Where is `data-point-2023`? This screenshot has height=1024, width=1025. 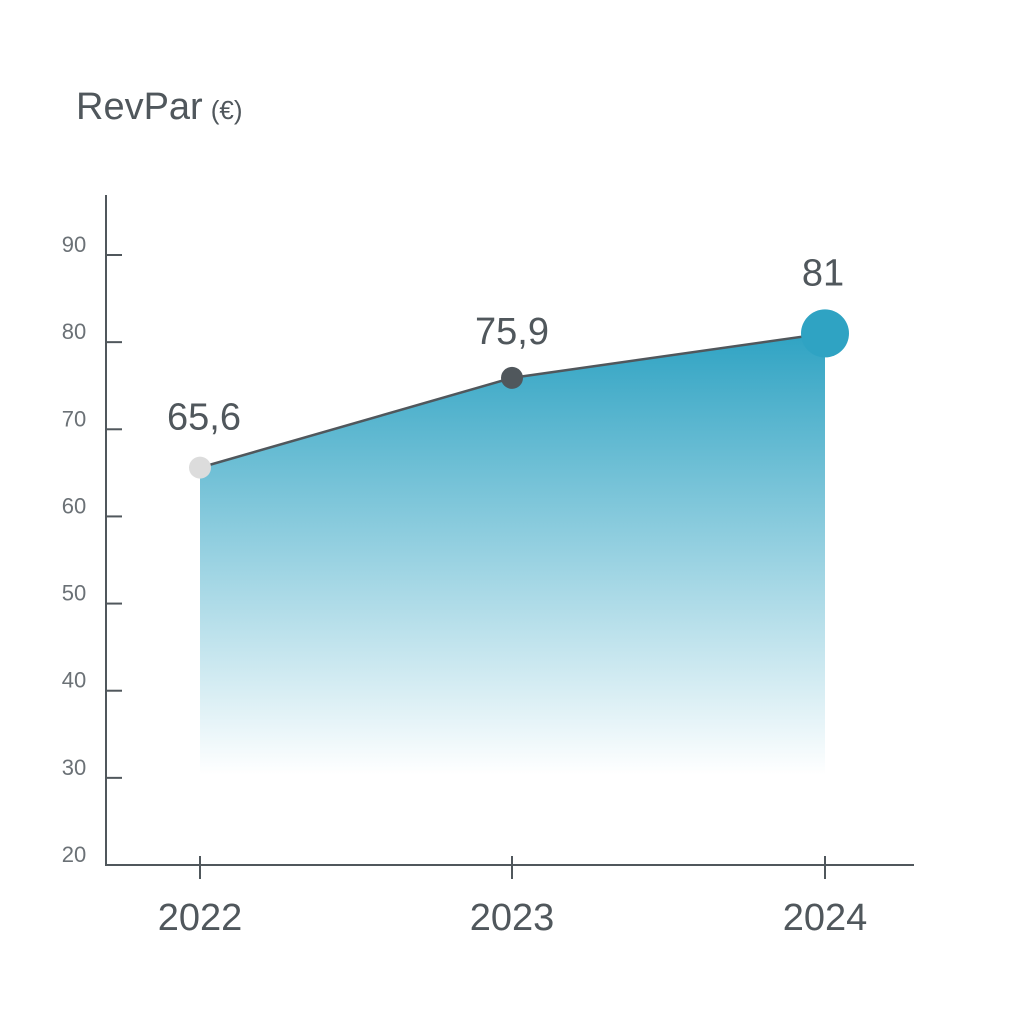
data-point-2023 is located at coordinates (512, 377).